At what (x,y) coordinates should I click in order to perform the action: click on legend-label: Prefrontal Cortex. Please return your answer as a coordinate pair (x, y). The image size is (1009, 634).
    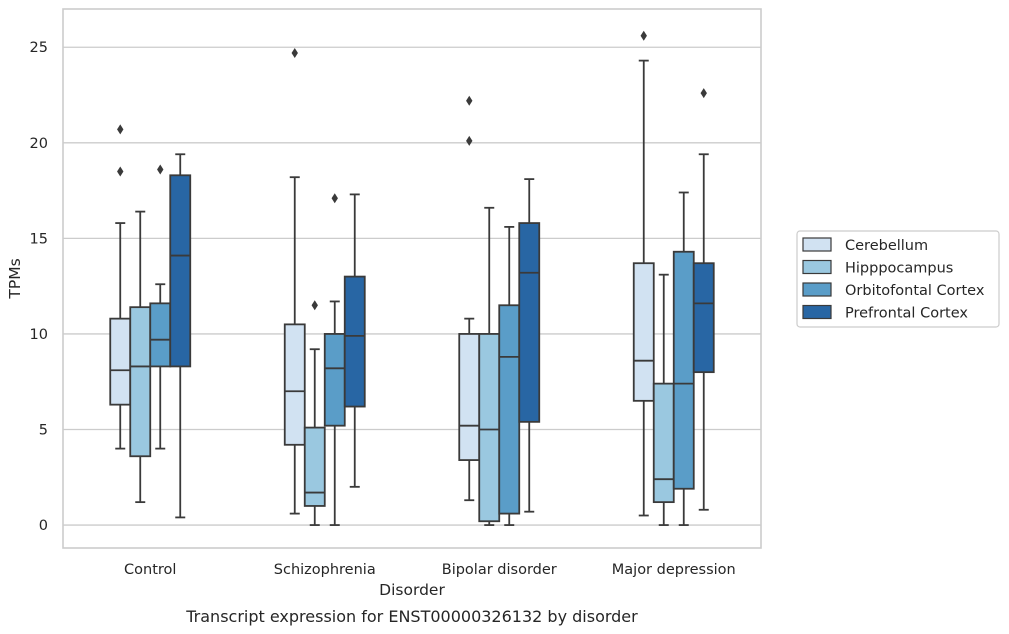
    Looking at the image, I should click on (906, 314).